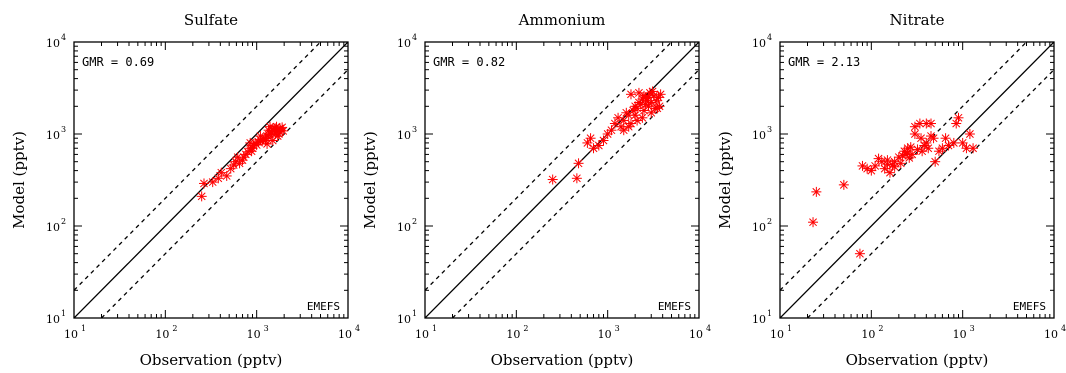  Describe the element at coordinates (63, 37) in the screenshot. I see `y-tick-label: 4` at that location.